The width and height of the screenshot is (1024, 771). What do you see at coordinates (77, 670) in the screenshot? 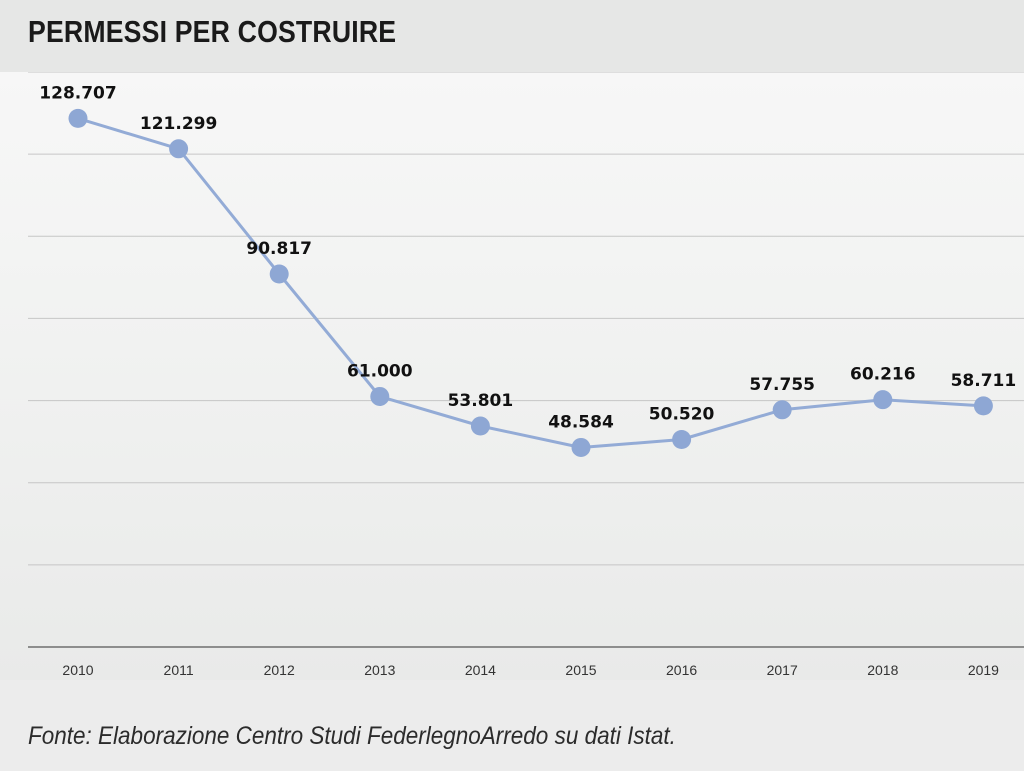
I see `x-tick-label: 2010` at bounding box center [77, 670].